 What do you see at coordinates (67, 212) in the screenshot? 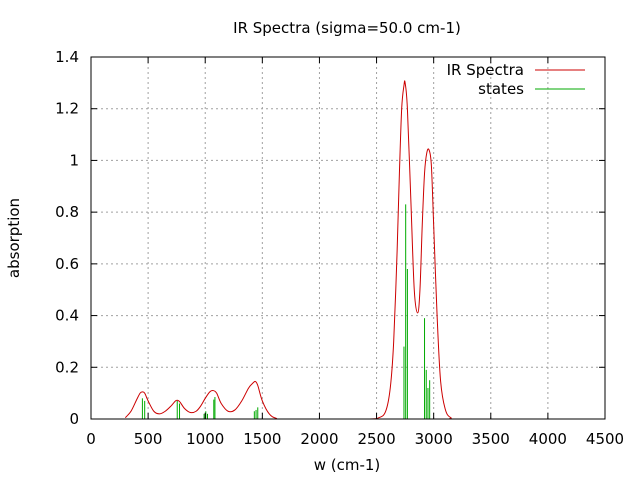
I see `y-tick-label: 0.8` at bounding box center [67, 212].